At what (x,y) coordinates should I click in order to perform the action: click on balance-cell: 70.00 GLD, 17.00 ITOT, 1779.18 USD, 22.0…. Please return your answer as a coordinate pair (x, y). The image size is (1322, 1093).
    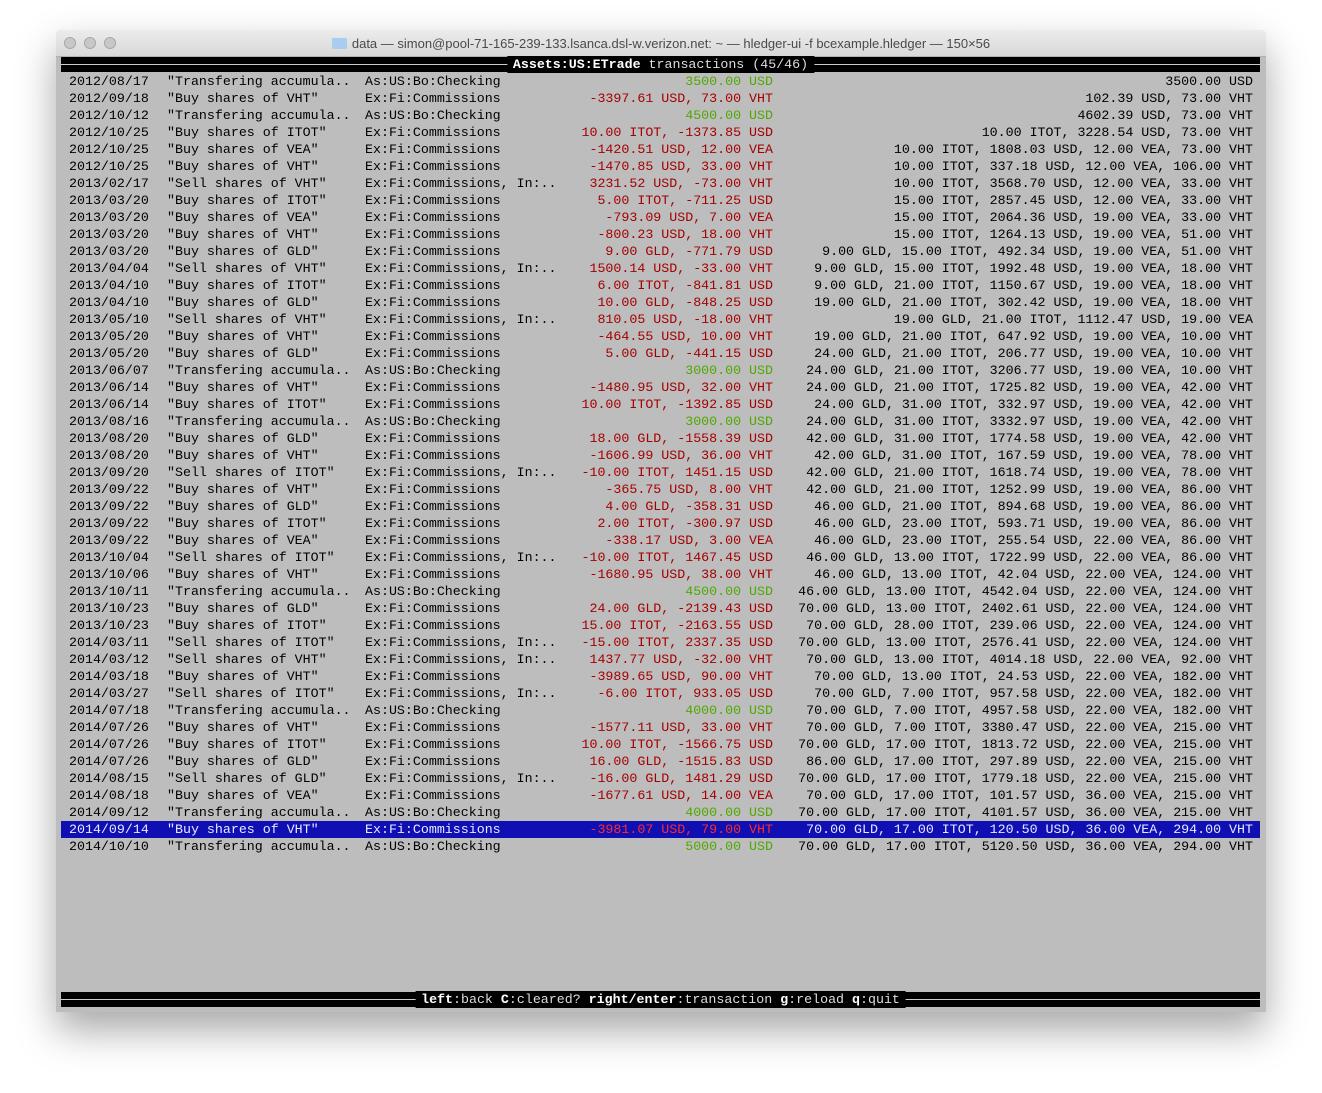
    Looking at the image, I should click on (1025, 778).